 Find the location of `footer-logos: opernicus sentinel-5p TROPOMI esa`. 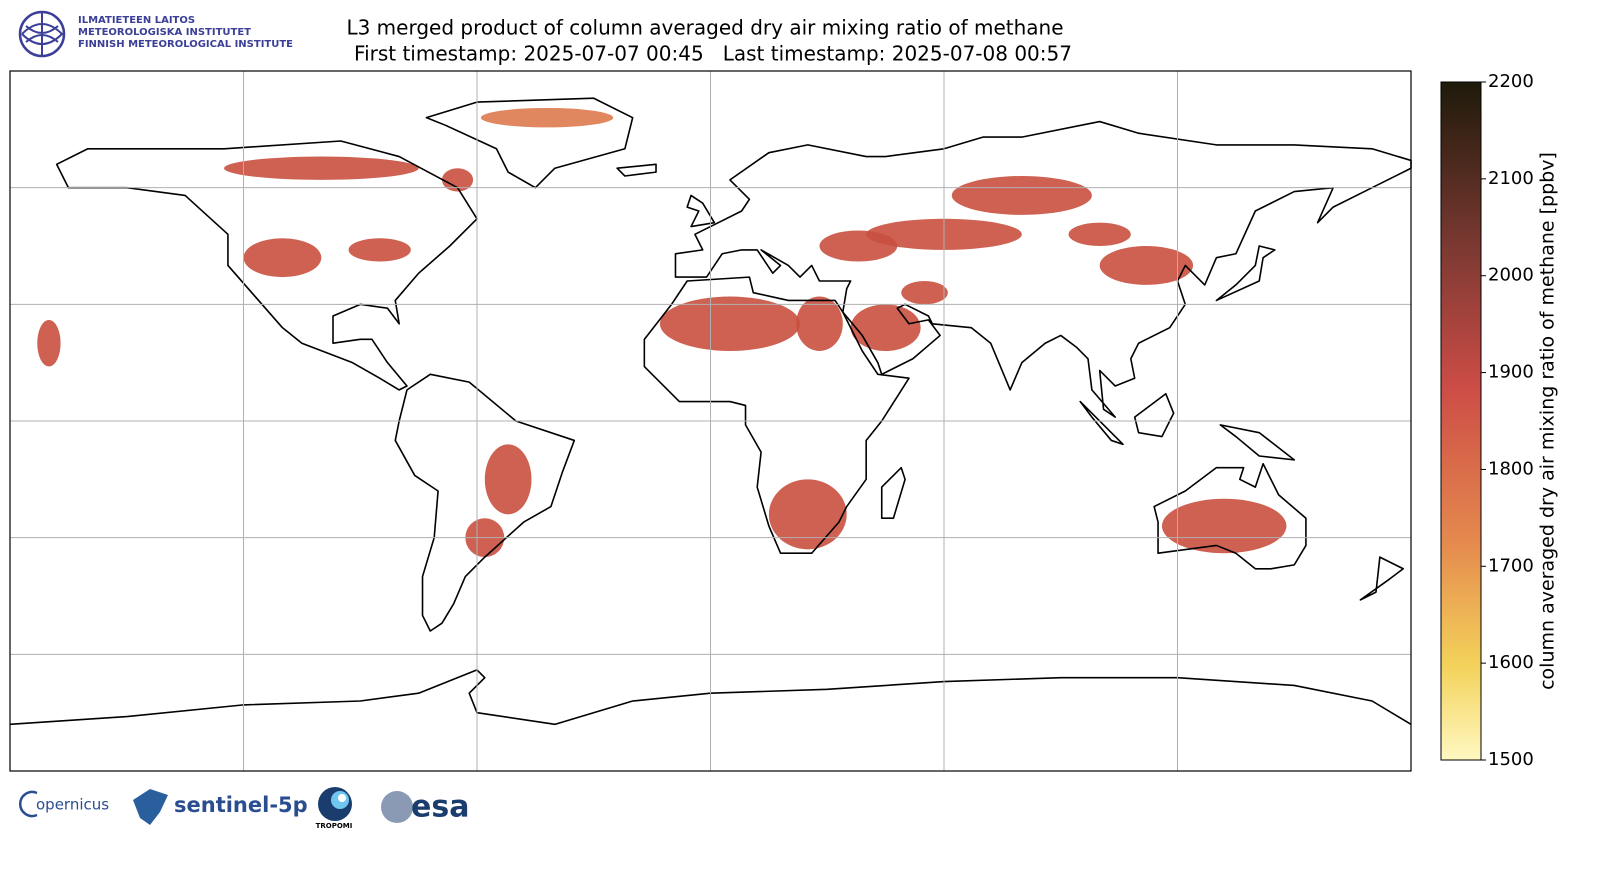

footer-logos: opernicus sentinel-5p TROPOMI esa is located at coordinates (244, 808).